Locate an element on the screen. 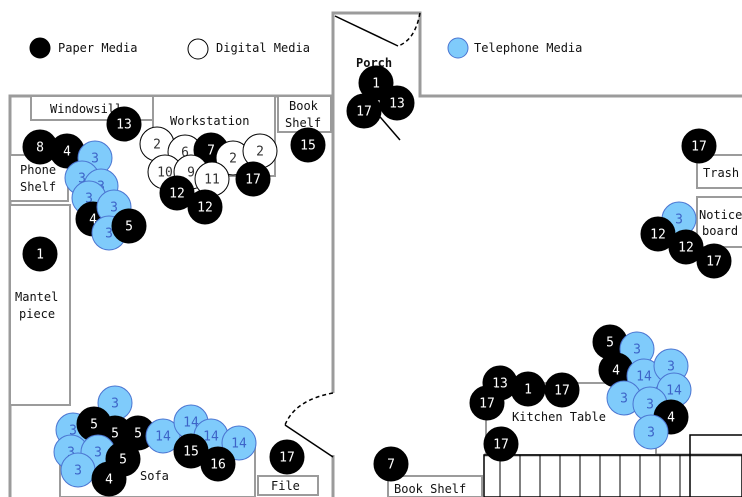  mantel-label-2: piece is located at coordinates (37, 314).